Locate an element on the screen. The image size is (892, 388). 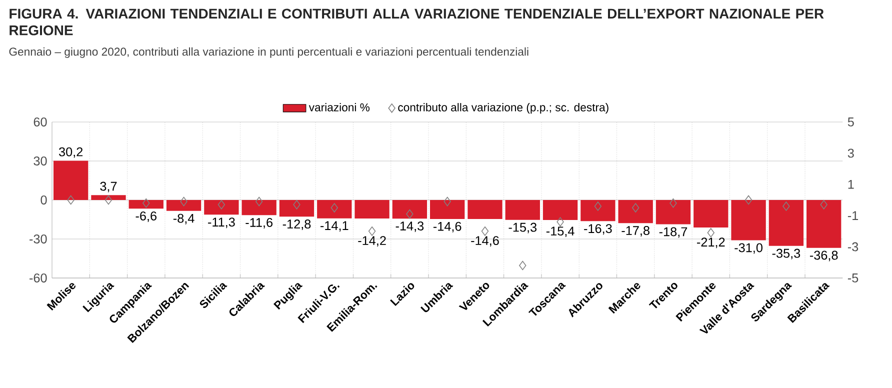
y2-tick-label: 3 is located at coordinates (851, 153).